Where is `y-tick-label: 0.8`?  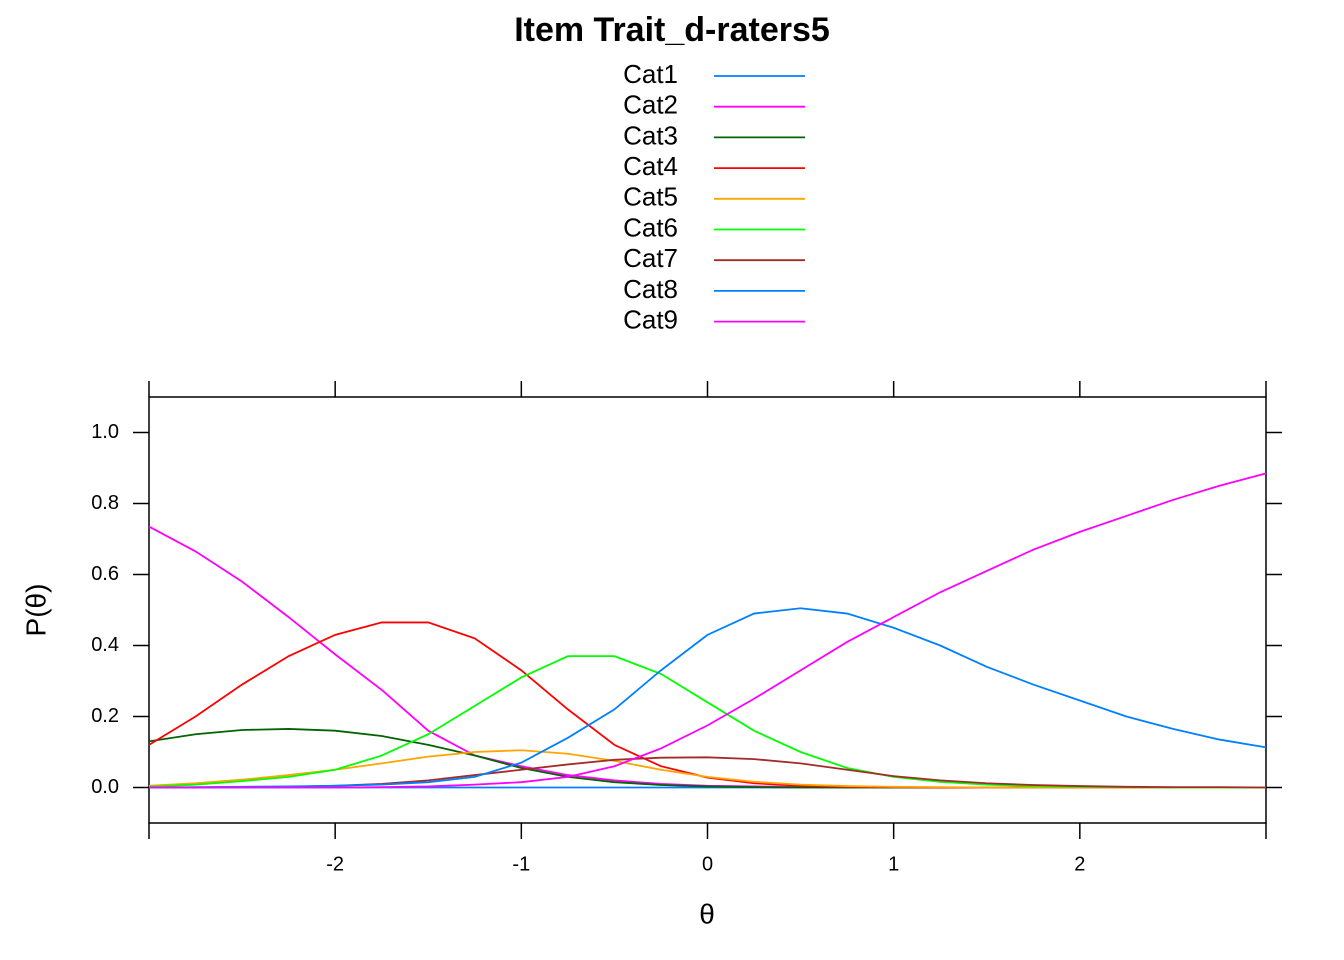 y-tick-label: 0.8 is located at coordinates (105, 503).